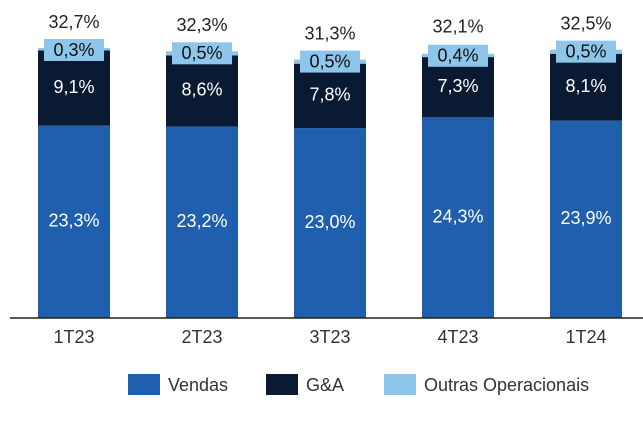 This screenshot has height=424, width=643. What do you see at coordinates (329, 33) in the screenshot?
I see `total-label: 31,3%` at bounding box center [329, 33].